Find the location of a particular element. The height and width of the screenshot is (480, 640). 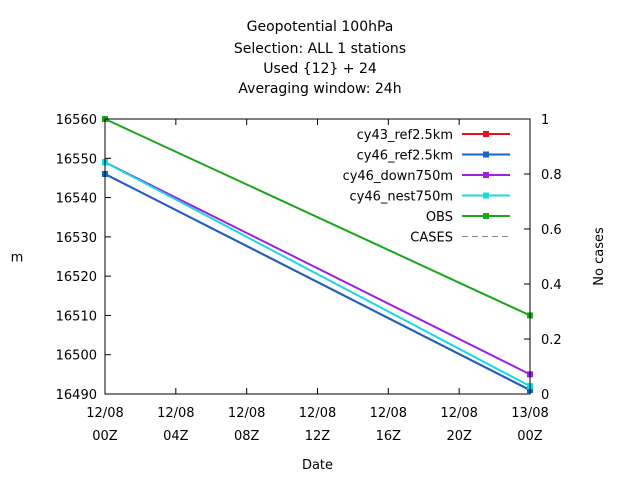

x-tick-label-date: 13/08 is located at coordinates (529, 413).